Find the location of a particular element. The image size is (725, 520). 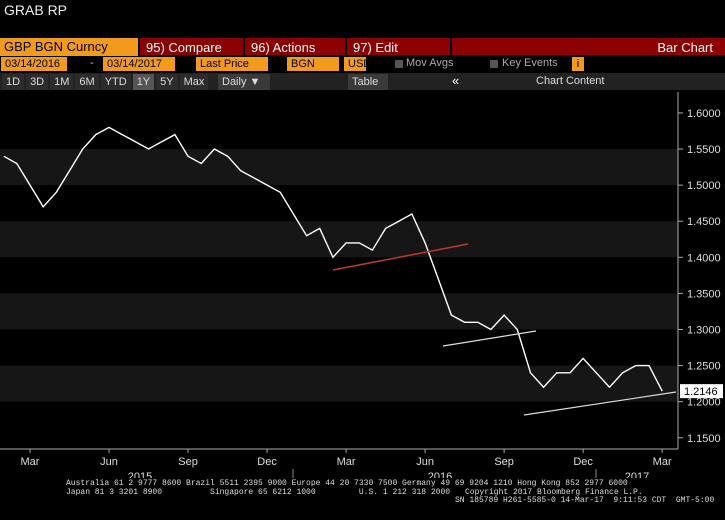

period-buttons: 1D 3D 1M 6M YTD 1Y 5Y Max is located at coordinates (105, 82).